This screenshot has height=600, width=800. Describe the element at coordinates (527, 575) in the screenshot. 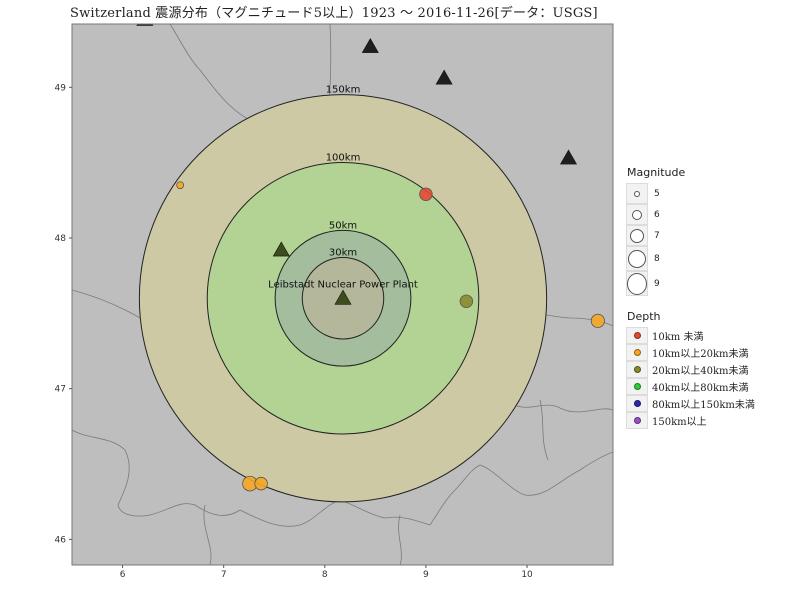

I see `x-tick-label-4: 10` at that location.